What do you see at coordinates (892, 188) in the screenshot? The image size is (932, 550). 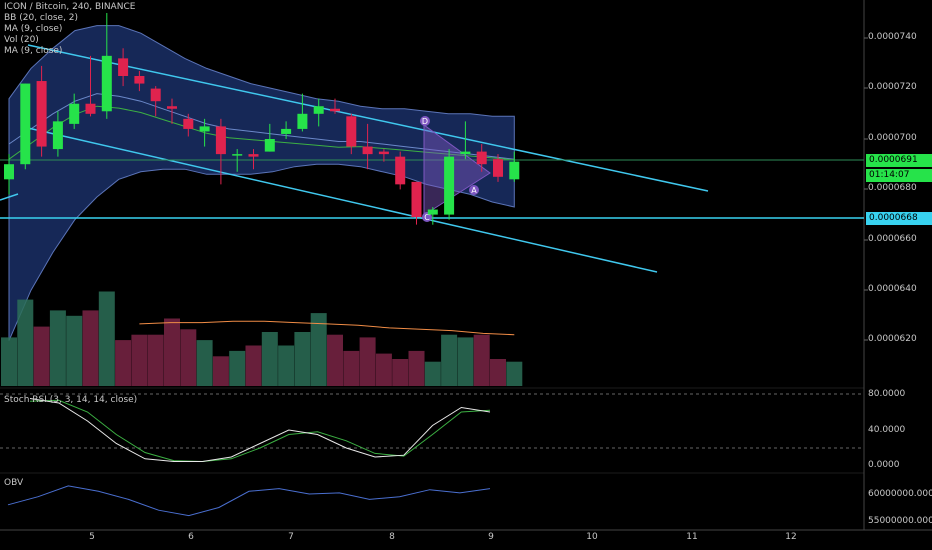 I see `price-label: 0.0000680` at bounding box center [892, 188].